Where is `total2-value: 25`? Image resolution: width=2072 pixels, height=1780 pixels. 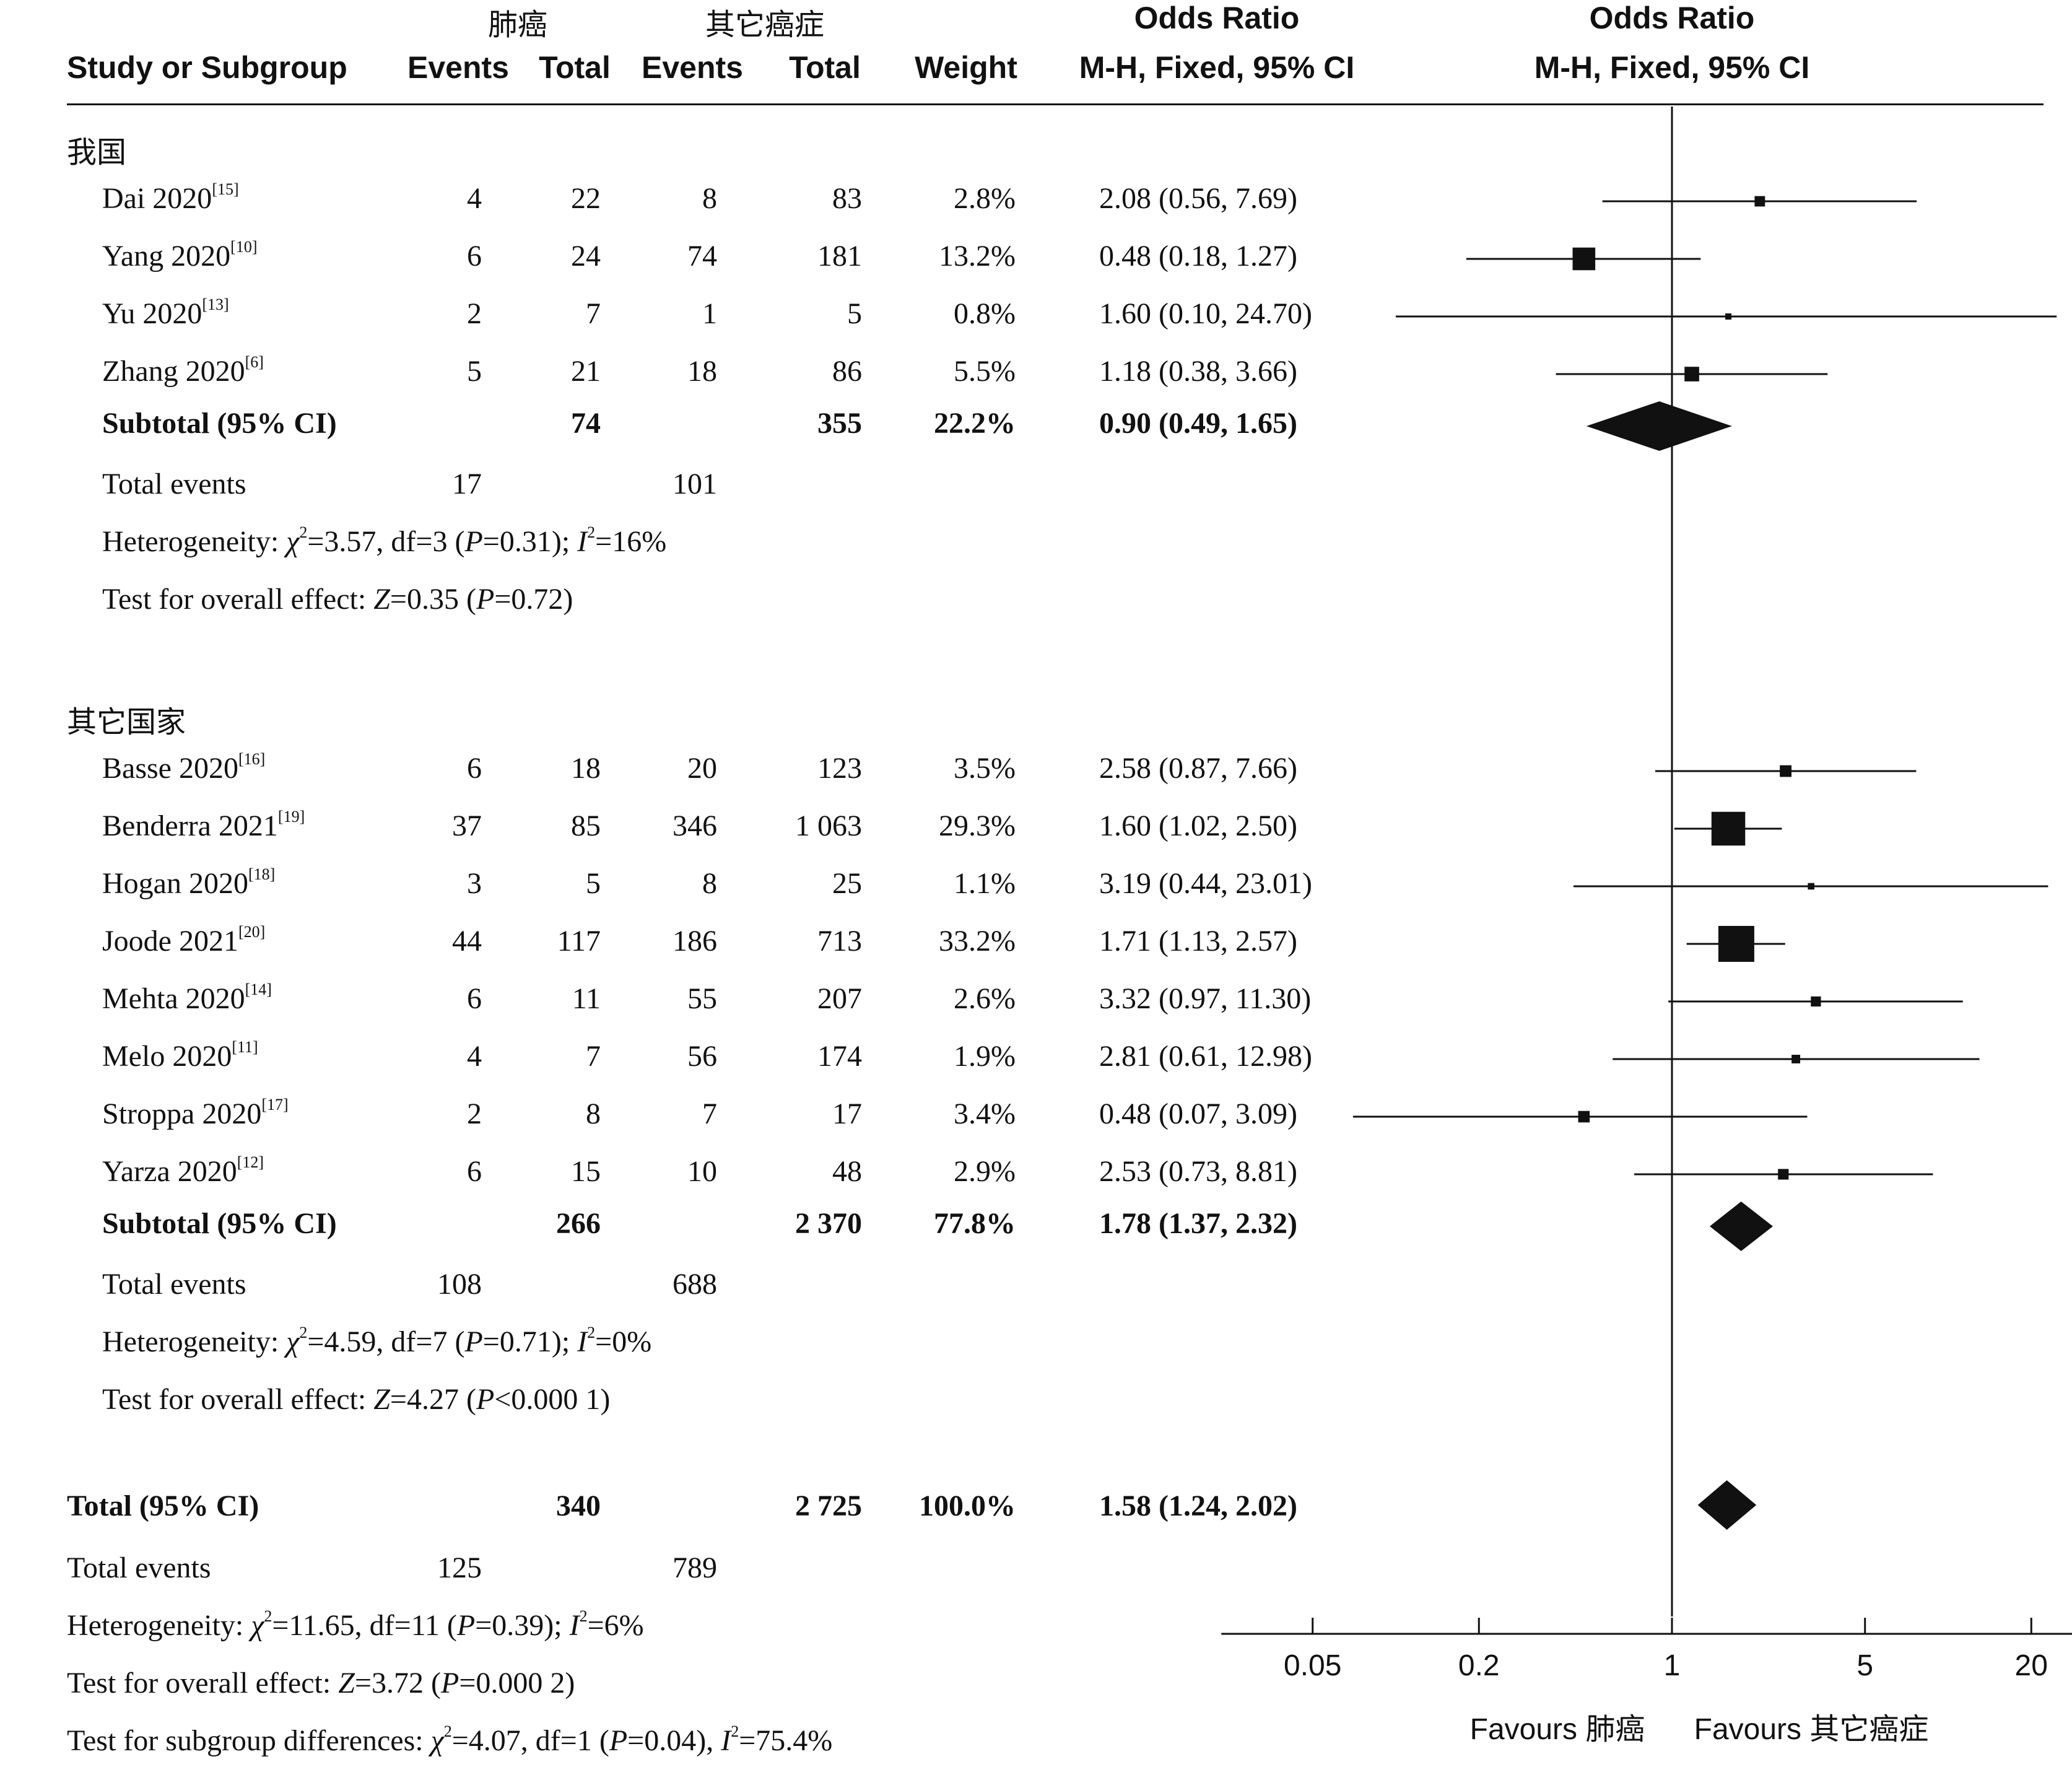
total2-value: 25 is located at coordinates (847, 883).